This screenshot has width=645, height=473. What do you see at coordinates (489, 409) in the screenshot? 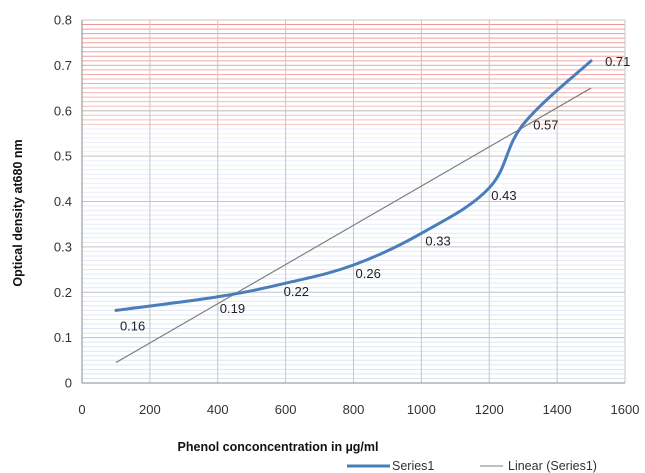
I see `x-tick-label: 1200` at bounding box center [489, 409].